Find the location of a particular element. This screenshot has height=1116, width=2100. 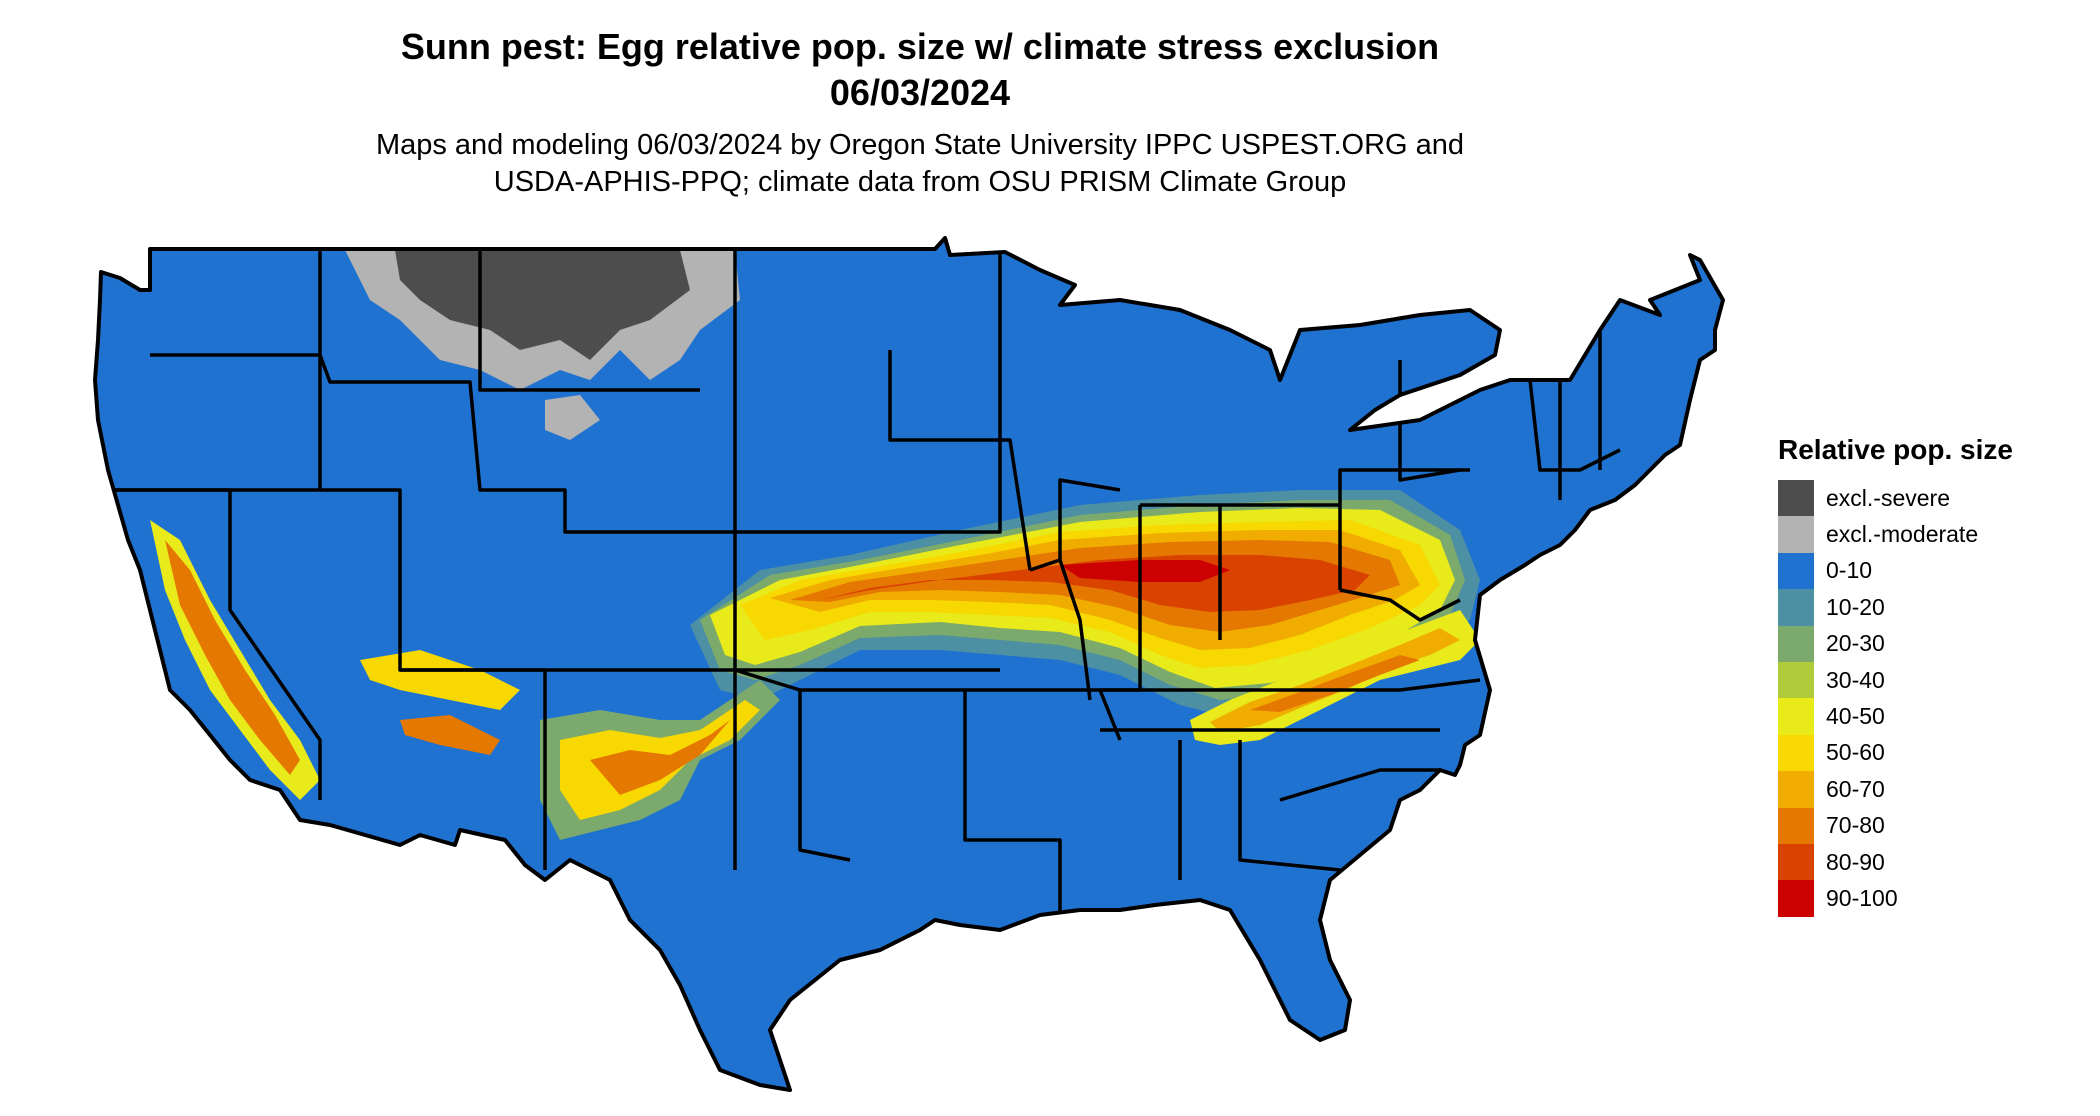

legend-label: excl.-severe is located at coordinates (1888, 497).